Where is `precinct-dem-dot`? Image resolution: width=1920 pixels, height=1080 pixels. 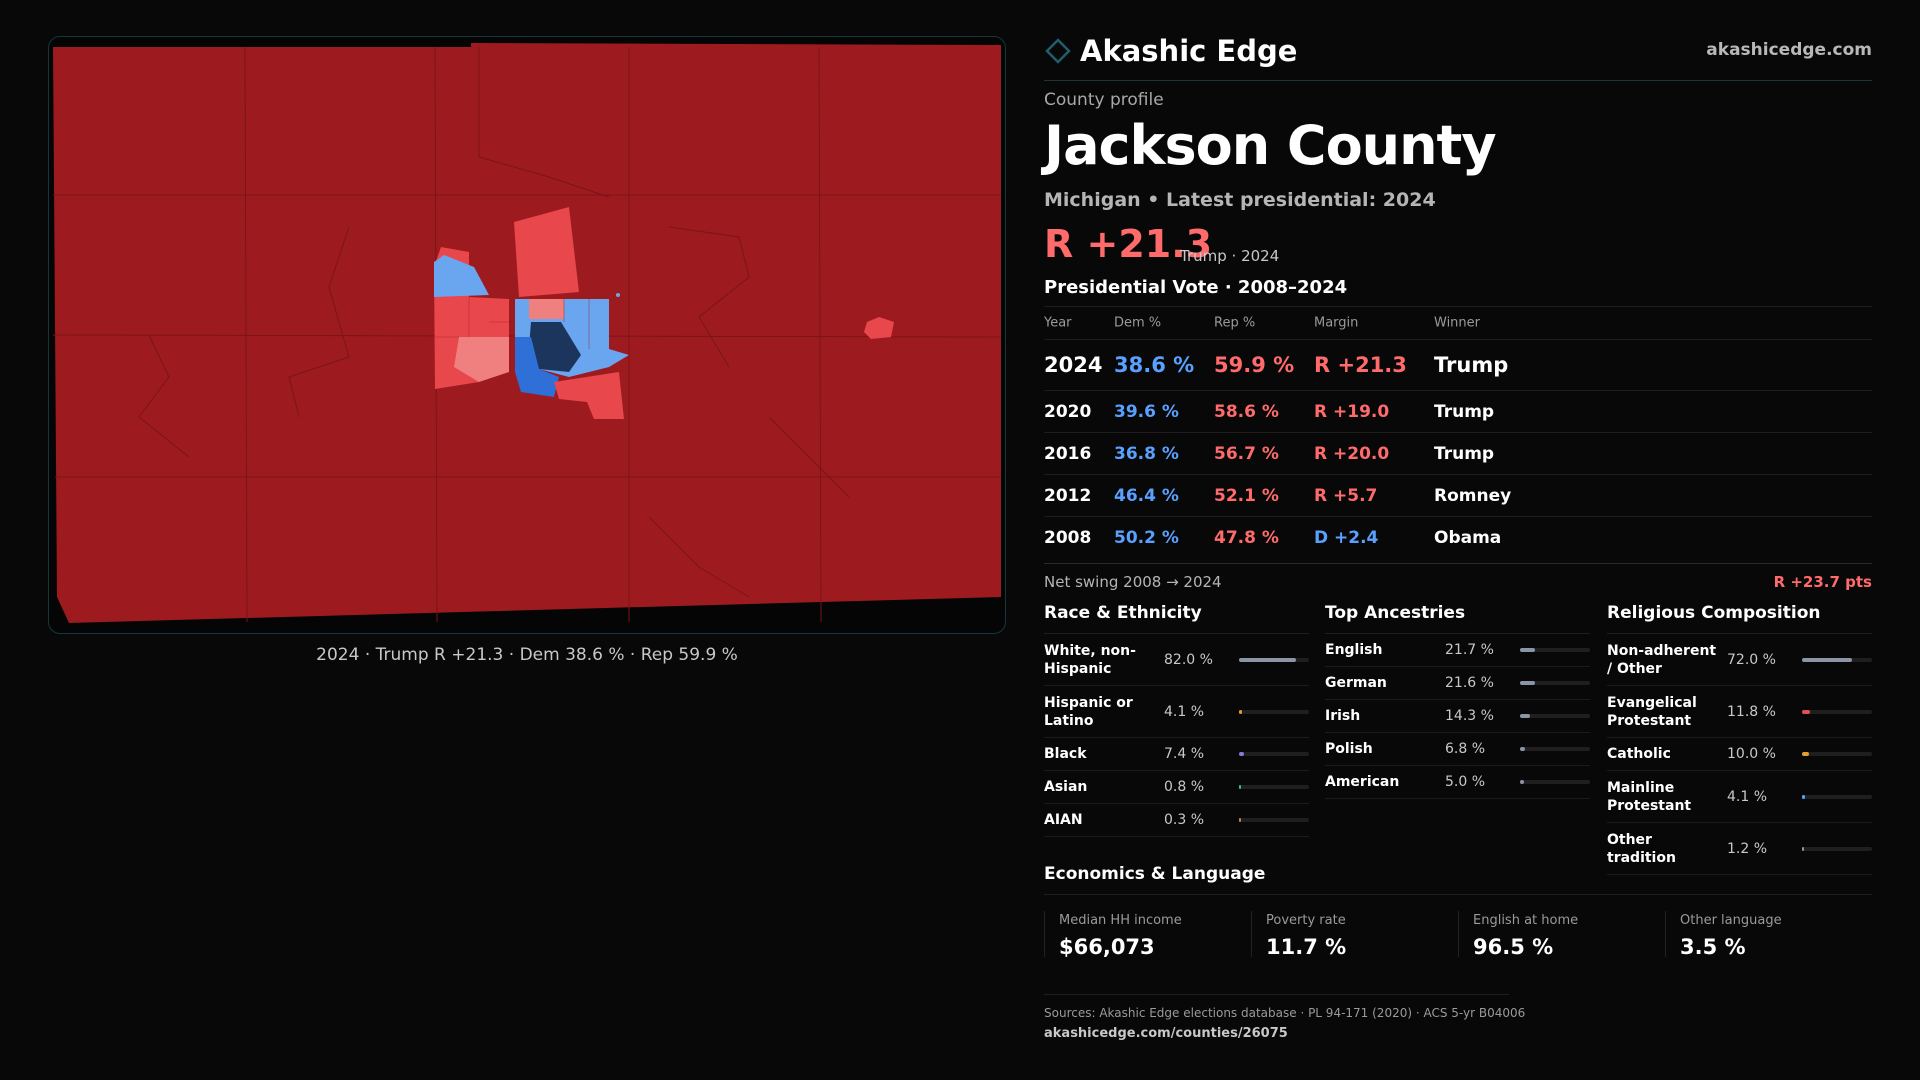
precinct-dem-dot is located at coordinates (618, 295).